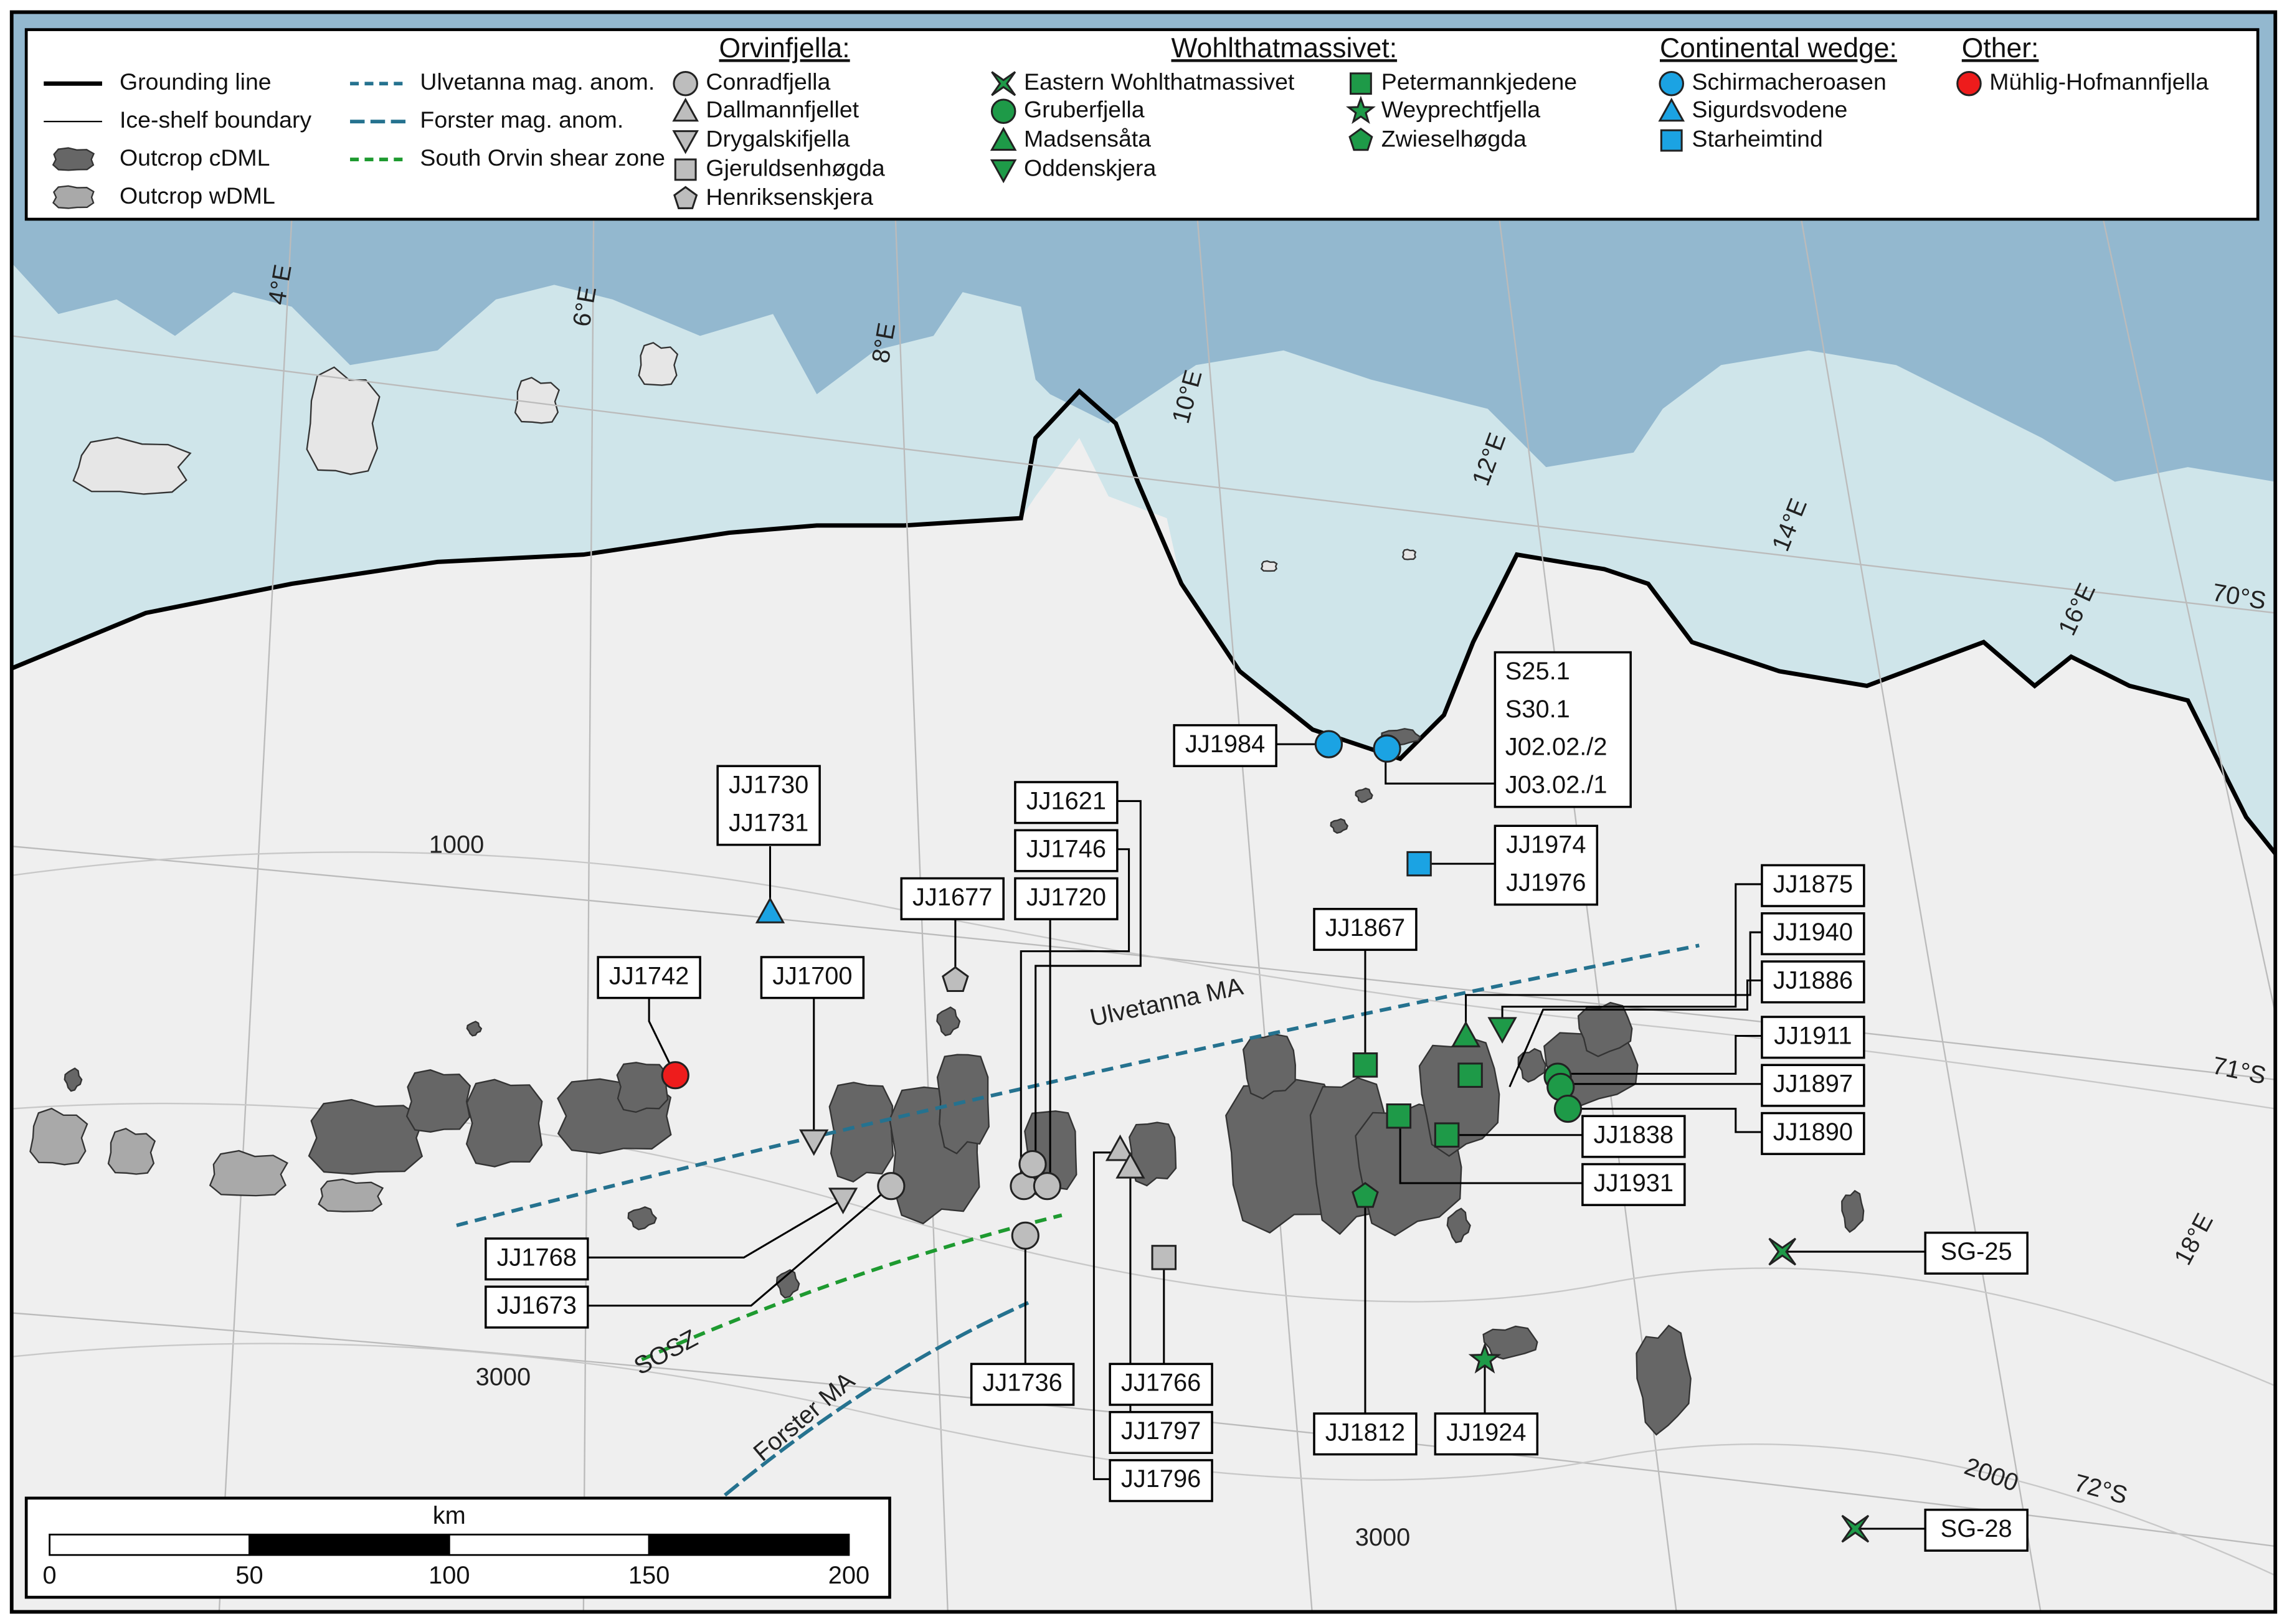 This screenshot has height=1624, width=2287. What do you see at coordinates (1757, 138) in the screenshot?
I see `legend-label: Starheimtind` at bounding box center [1757, 138].